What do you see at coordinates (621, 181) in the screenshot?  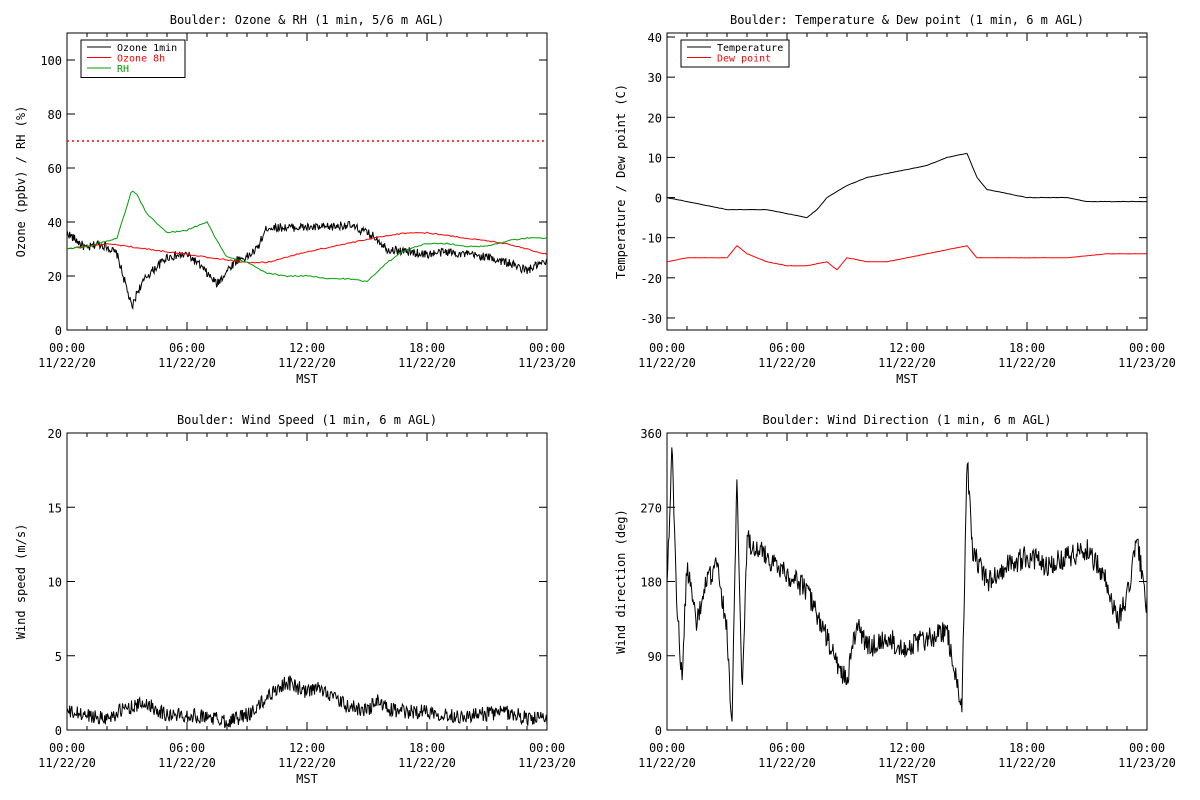 I see `y-axis-label: Temperature / Dew point (C)` at bounding box center [621, 181].